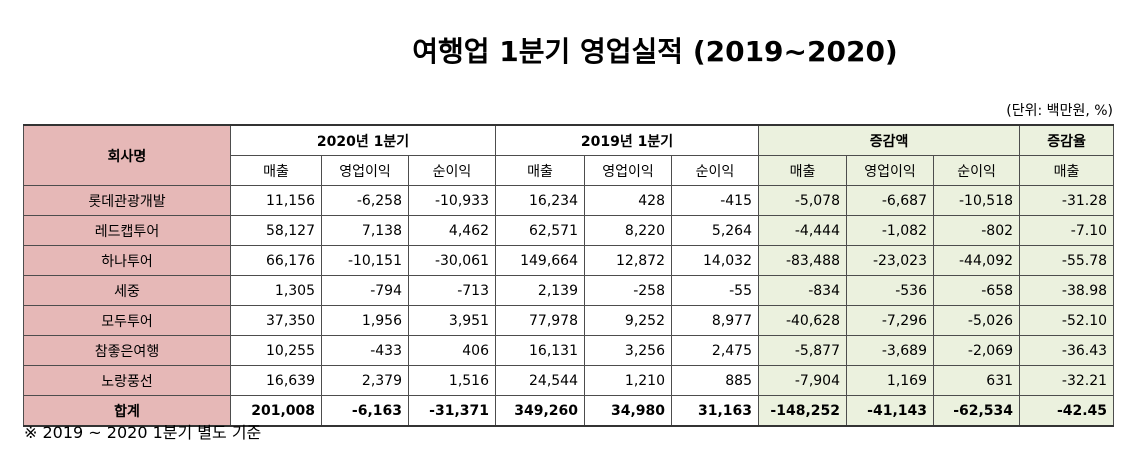  I want to click on value-cell: -55, so click(715, 290).